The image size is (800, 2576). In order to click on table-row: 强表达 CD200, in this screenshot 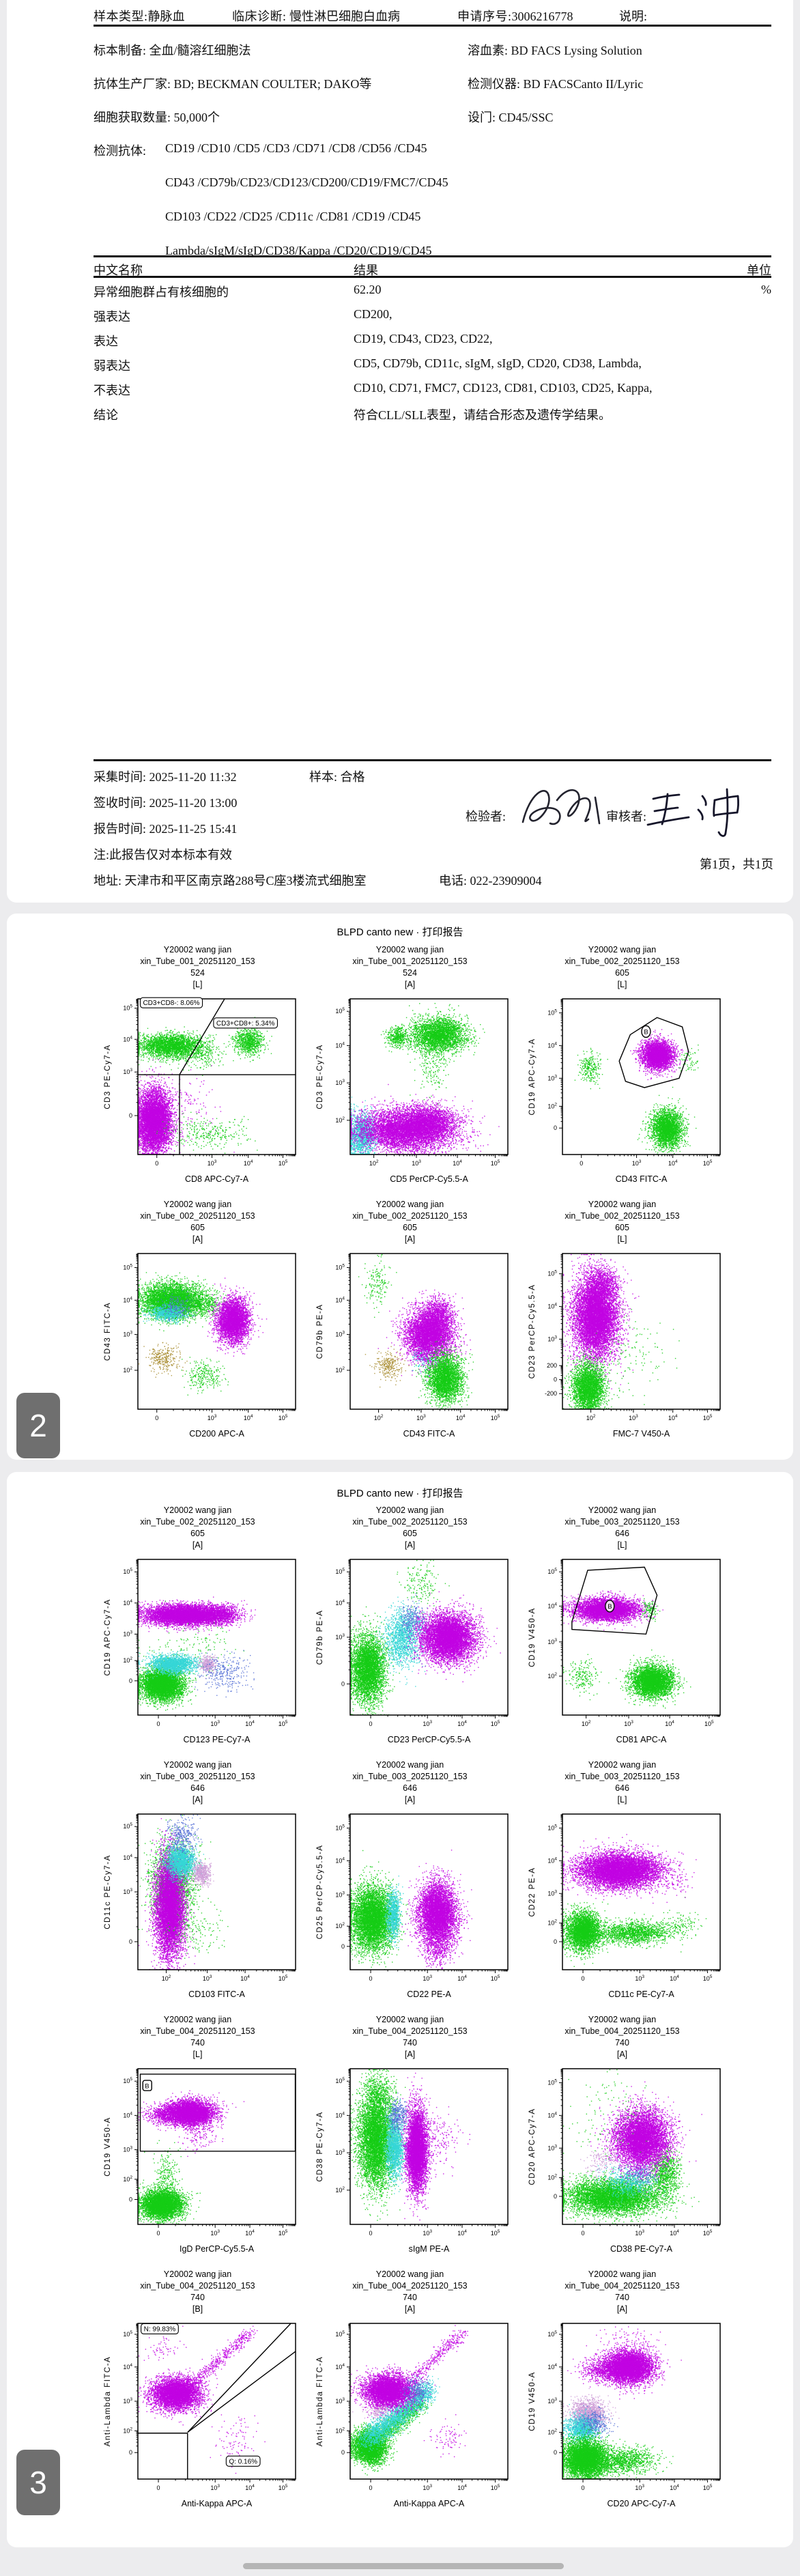, I will do `click(433, 319)`.